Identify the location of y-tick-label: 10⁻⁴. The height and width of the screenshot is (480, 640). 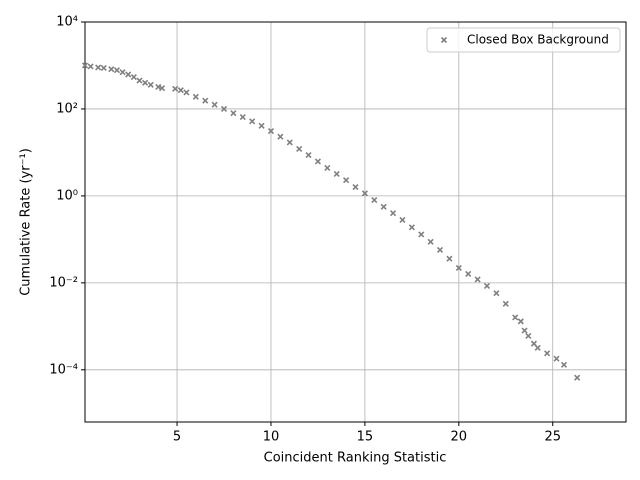
(63, 369).